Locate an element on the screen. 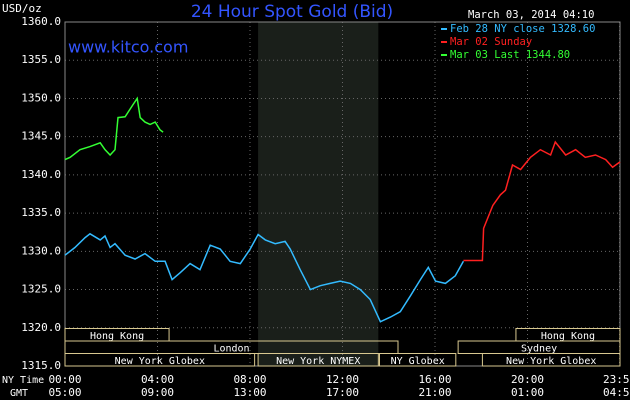  chart-title: 24 Hour Spot Gold (Bid) is located at coordinates (292, 12).